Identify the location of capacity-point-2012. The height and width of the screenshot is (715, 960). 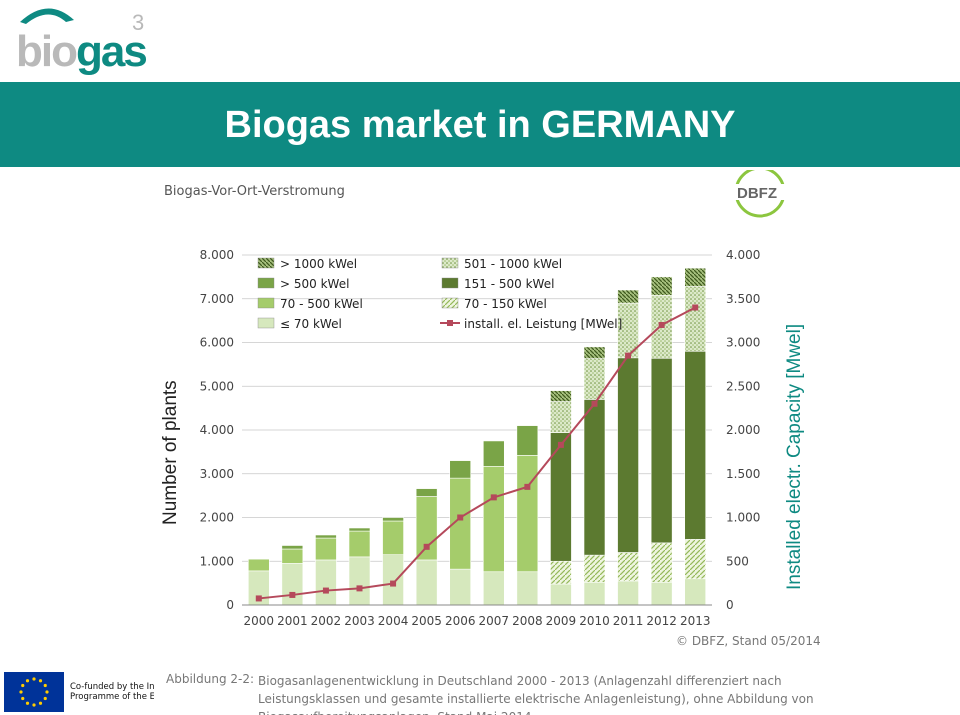
(661, 325).